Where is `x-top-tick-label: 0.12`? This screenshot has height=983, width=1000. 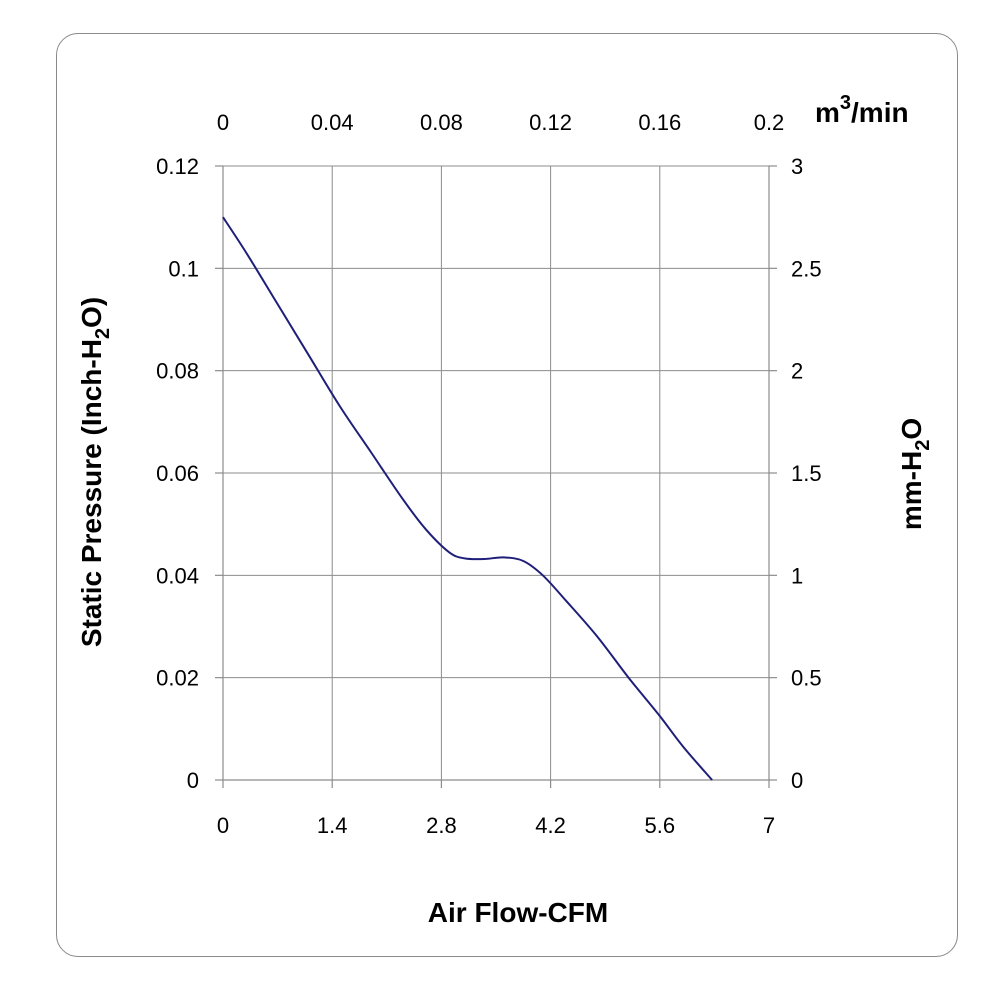
x-top-tick-label: 0.12 is located at coordinates (550, 122).